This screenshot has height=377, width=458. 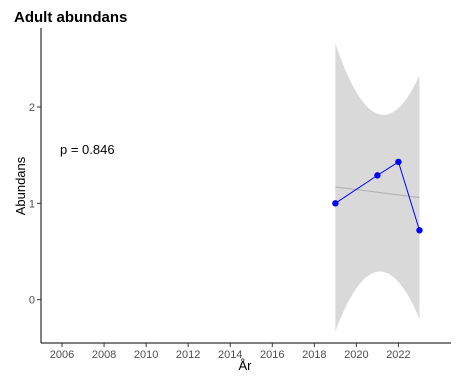 I want to click on y-tick-label: 2, so click(x=32, y=108).